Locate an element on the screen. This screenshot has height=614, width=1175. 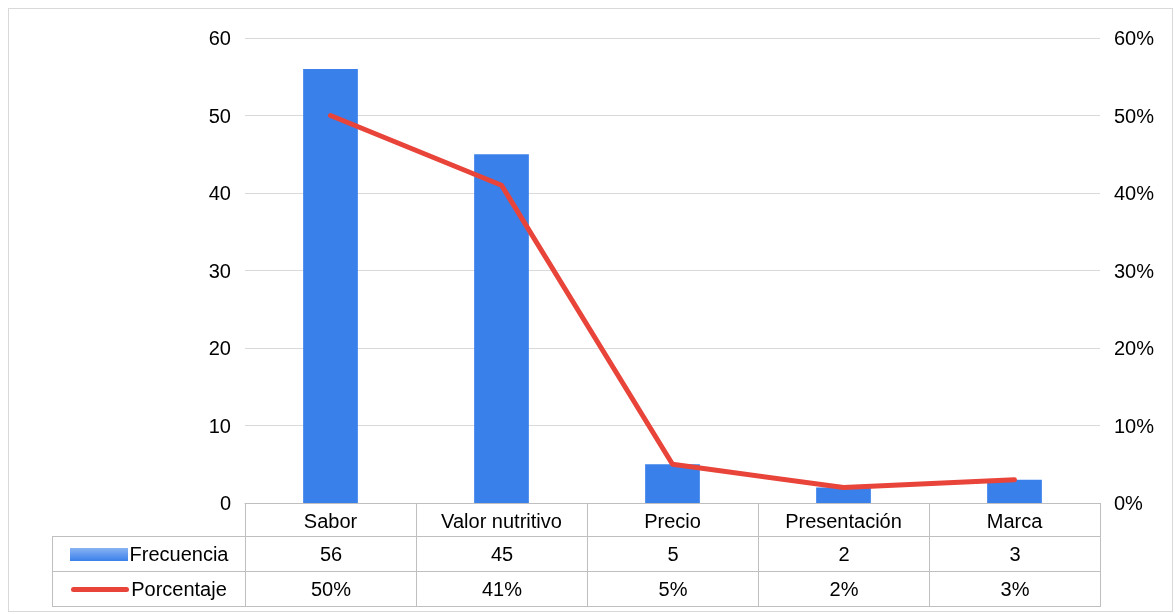
data-label: 3% is located at coordinates (1015, 589).